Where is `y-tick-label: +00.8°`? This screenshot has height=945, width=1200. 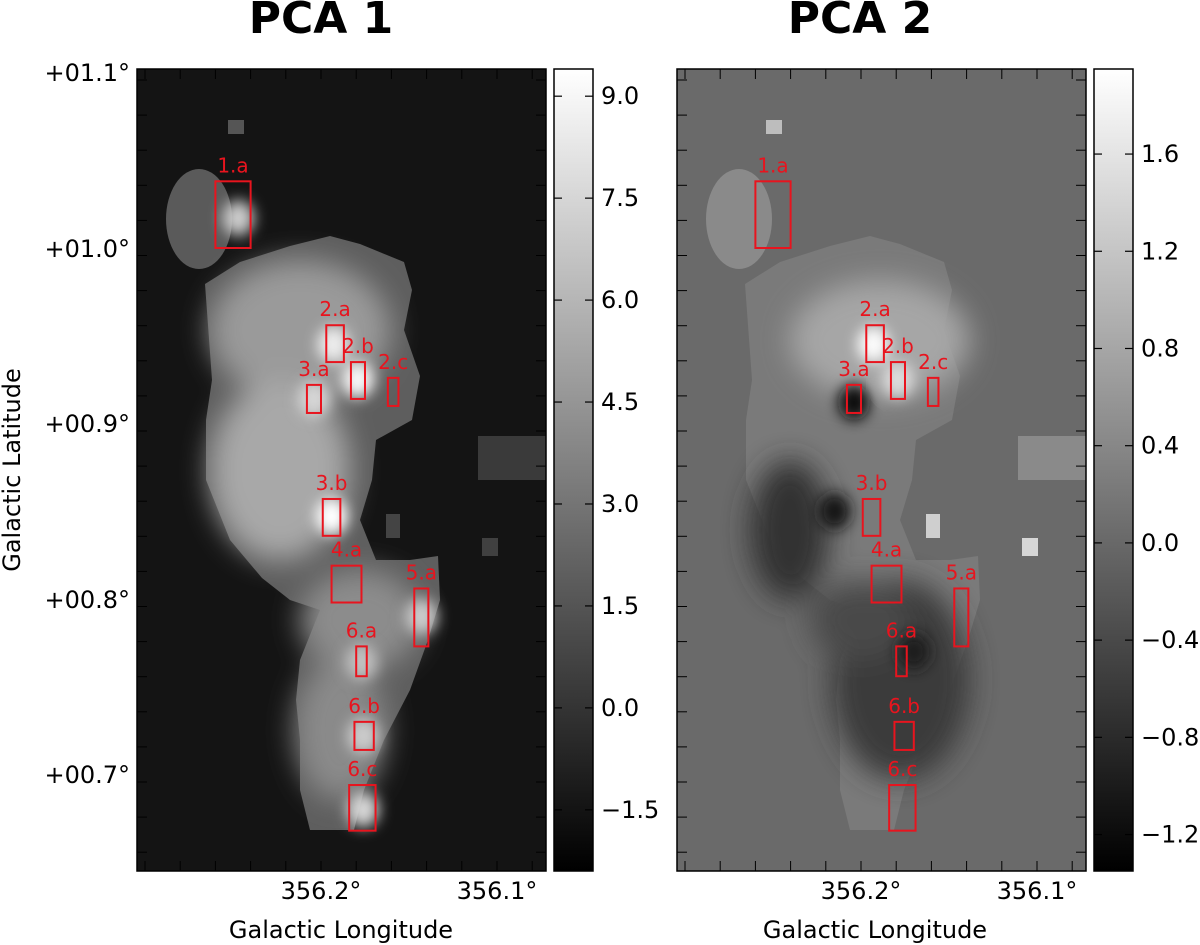
y-tick-label: +00.8° is located at coordinates (87, 600).